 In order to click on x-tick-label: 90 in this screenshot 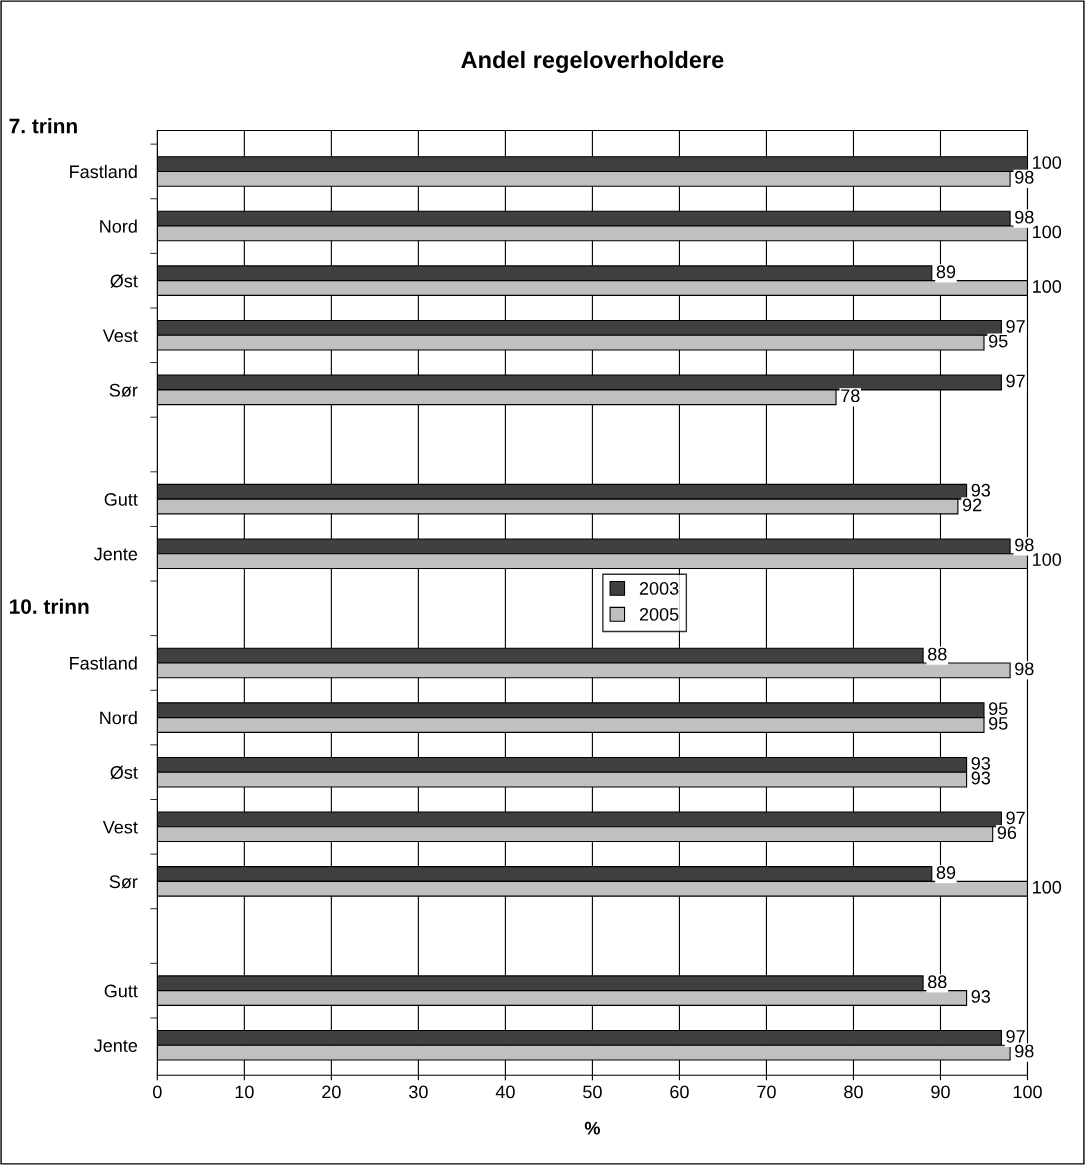, I will do `click(940, 1092)`.